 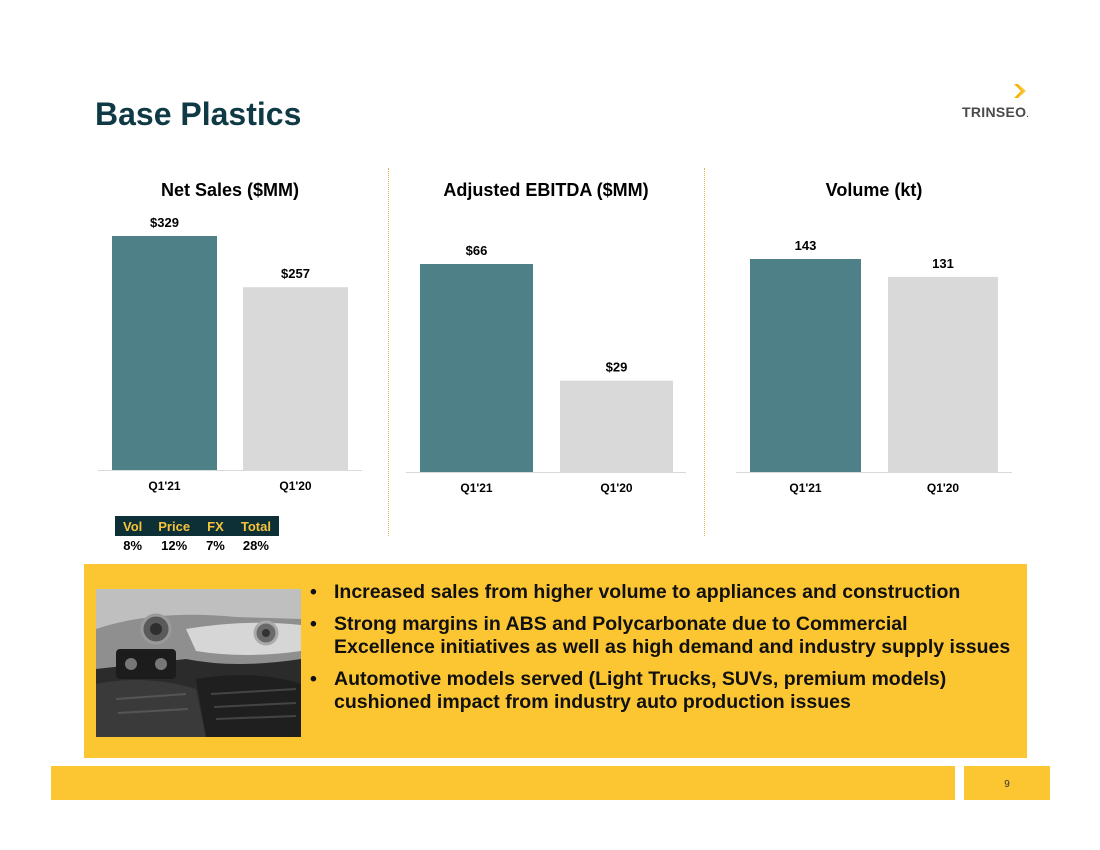 I want to click on table-header-cell: Total, so click(x=255, y=526).